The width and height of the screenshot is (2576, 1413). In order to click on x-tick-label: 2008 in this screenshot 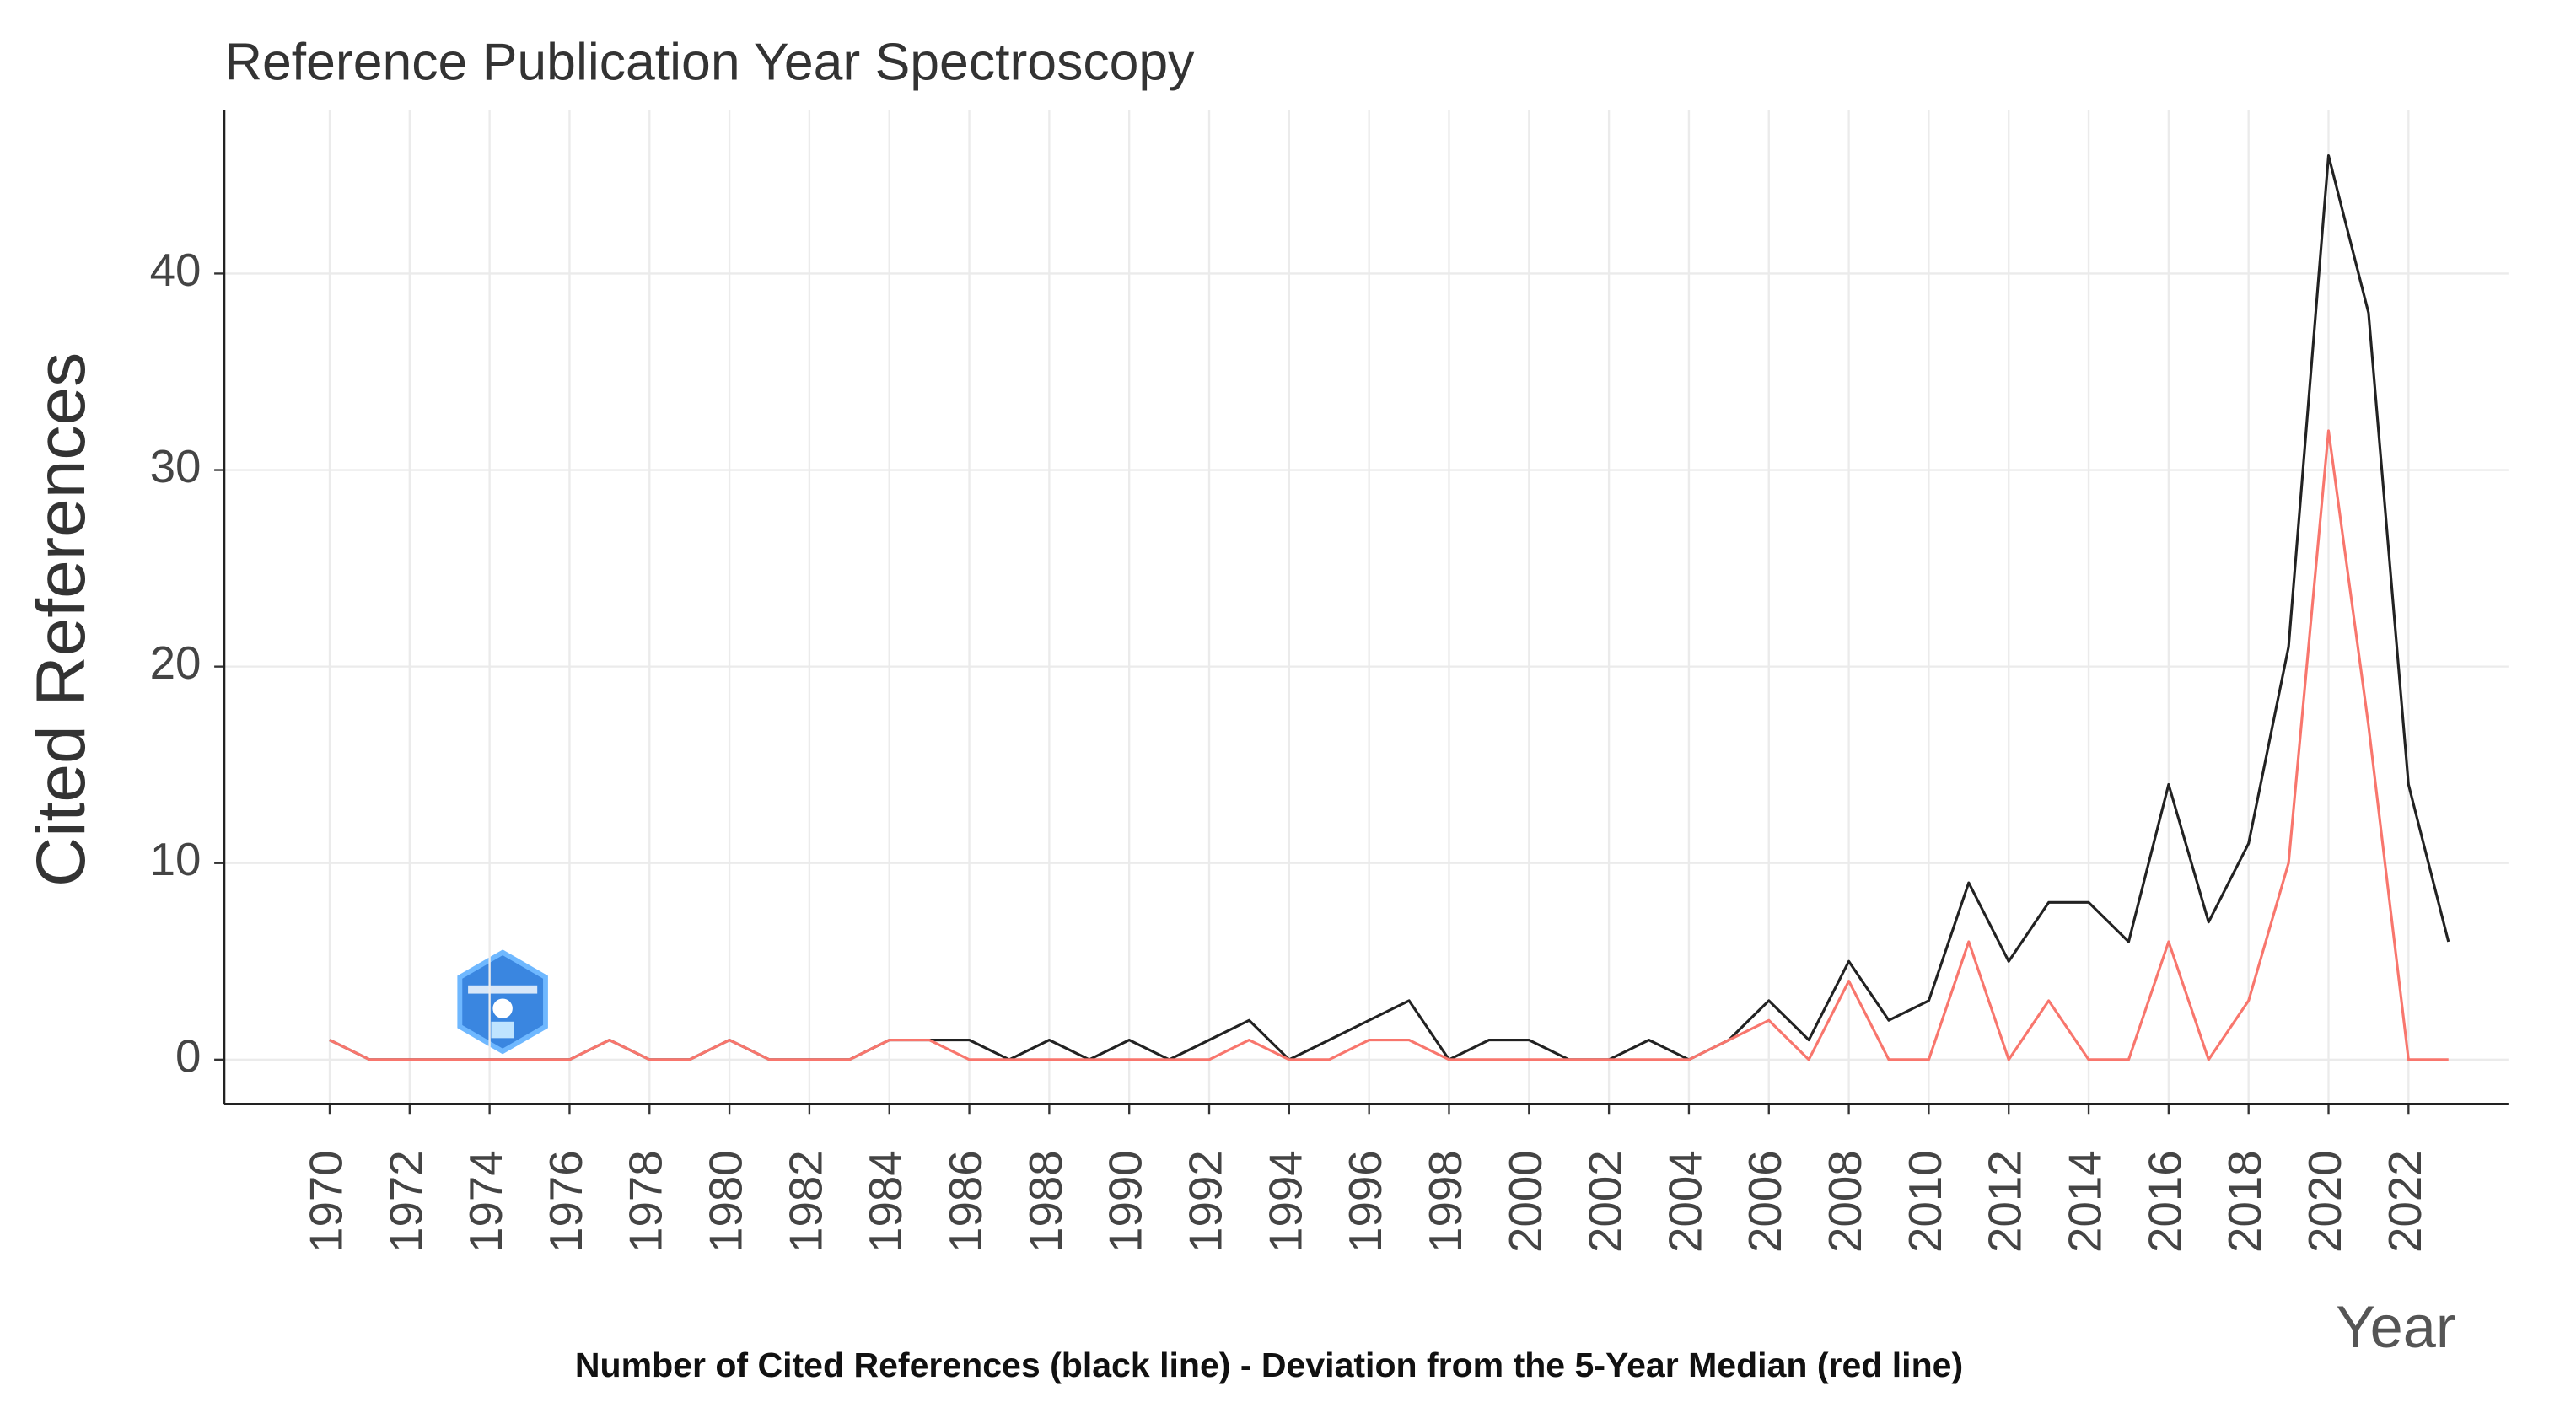, I will do `click(1845, 1202)`.